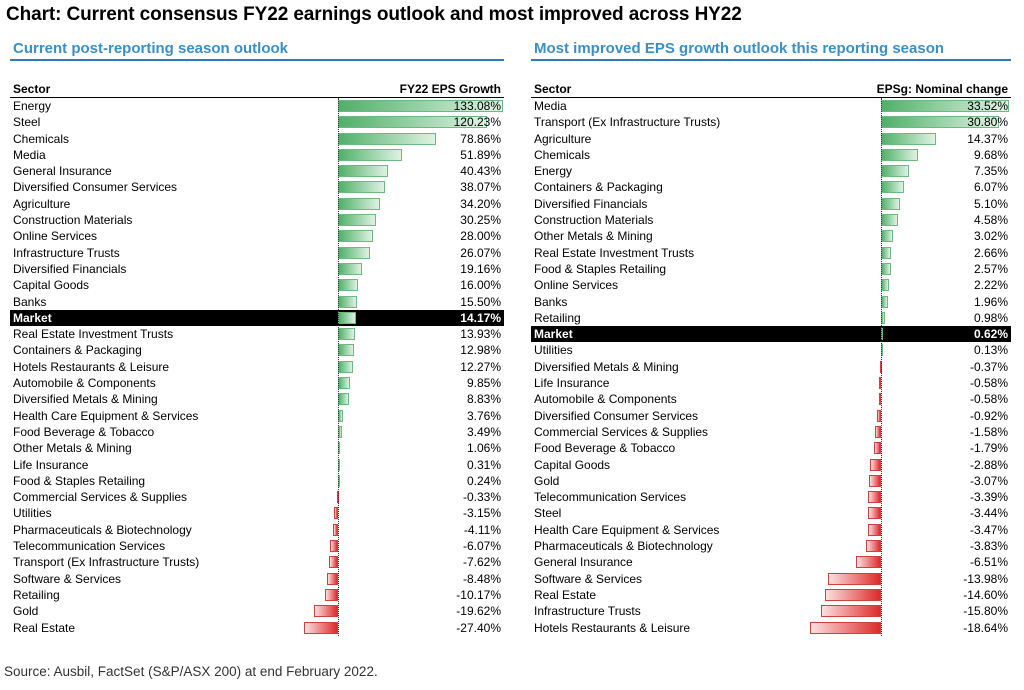 The height and width of the screenshot is (690, 1024). Describe the element at coordinates (67, 578) in the screenshot. I see `left-sector-label: Software & Services` at that location.